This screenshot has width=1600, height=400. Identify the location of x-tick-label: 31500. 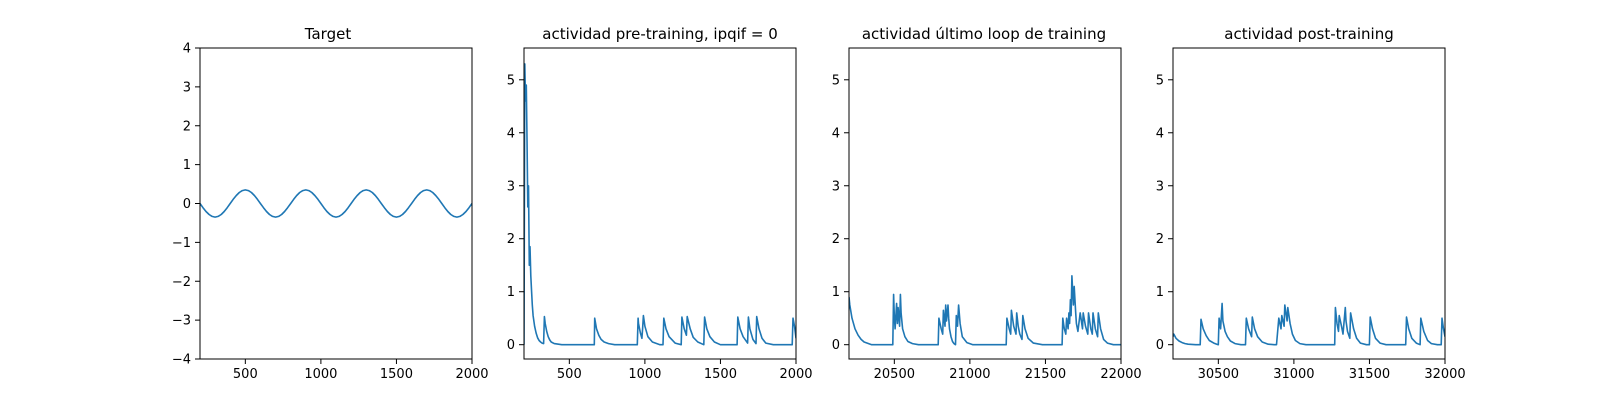
(1369, 374).